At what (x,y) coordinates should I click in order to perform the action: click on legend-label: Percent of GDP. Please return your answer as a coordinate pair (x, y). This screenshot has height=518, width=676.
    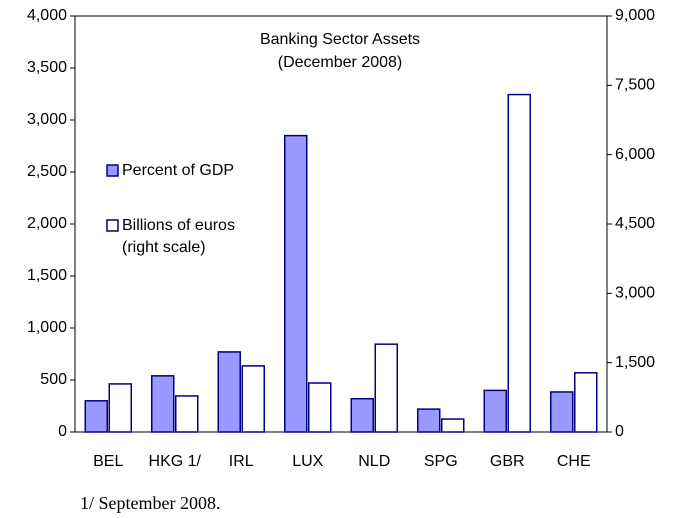
    Looking at the image, I should click on (178, 170).